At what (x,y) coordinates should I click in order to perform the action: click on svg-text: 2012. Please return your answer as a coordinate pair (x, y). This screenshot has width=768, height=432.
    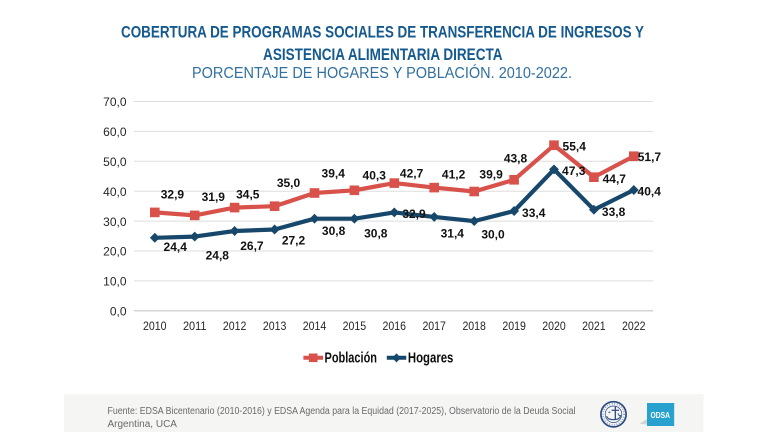
    Looking at the image, I should click on (235, 326).